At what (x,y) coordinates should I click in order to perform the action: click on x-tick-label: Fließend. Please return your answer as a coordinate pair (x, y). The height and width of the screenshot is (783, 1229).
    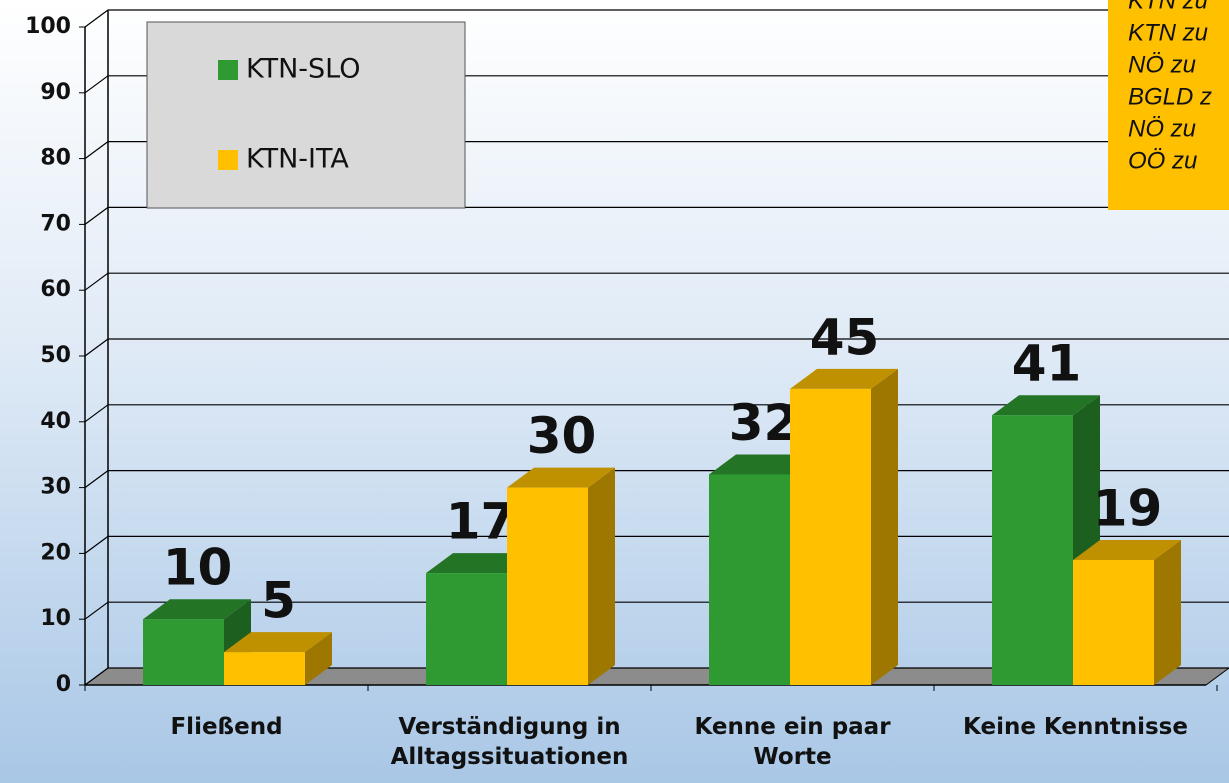
    Looking at the image, I should click on (226, 727).